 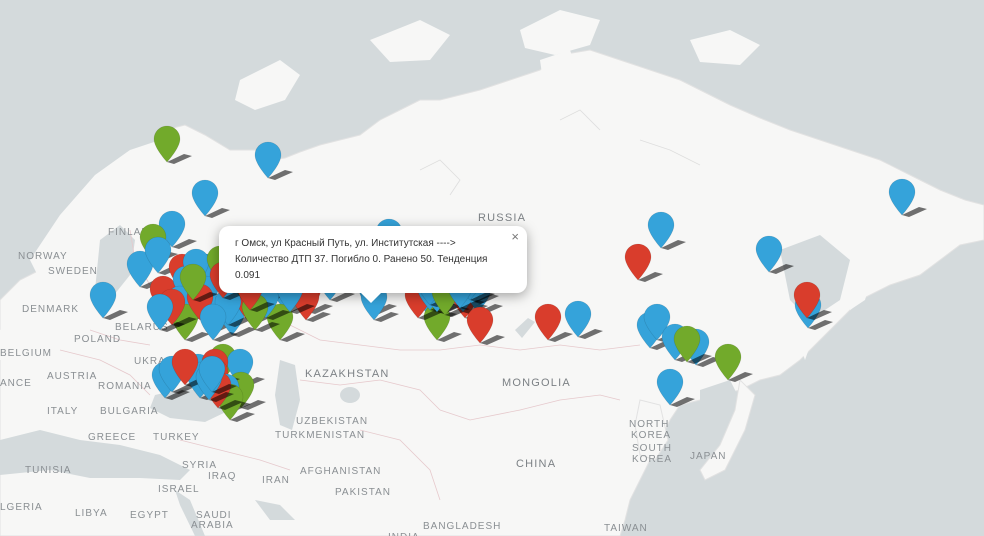 What do you see at coordinates (515, 236) in the screenshot?
I see `popup-close-button: ×` at bounding box center [515, 236].